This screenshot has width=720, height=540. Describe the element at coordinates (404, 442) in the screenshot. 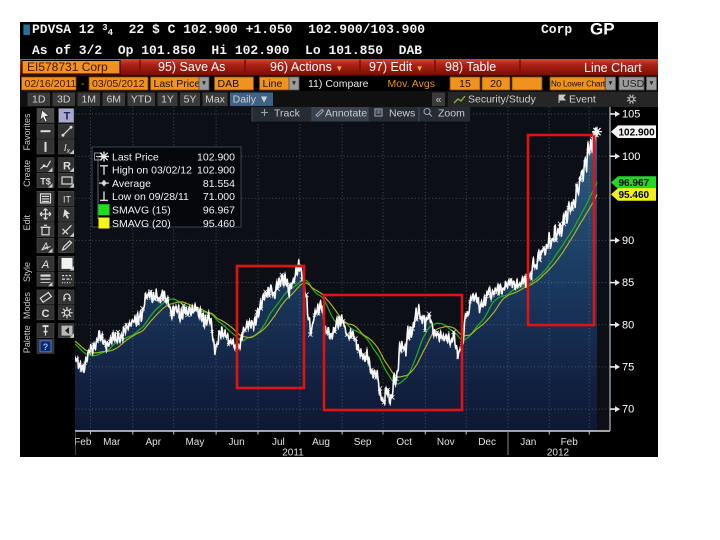

I see `svg-text: Oct` at that location.